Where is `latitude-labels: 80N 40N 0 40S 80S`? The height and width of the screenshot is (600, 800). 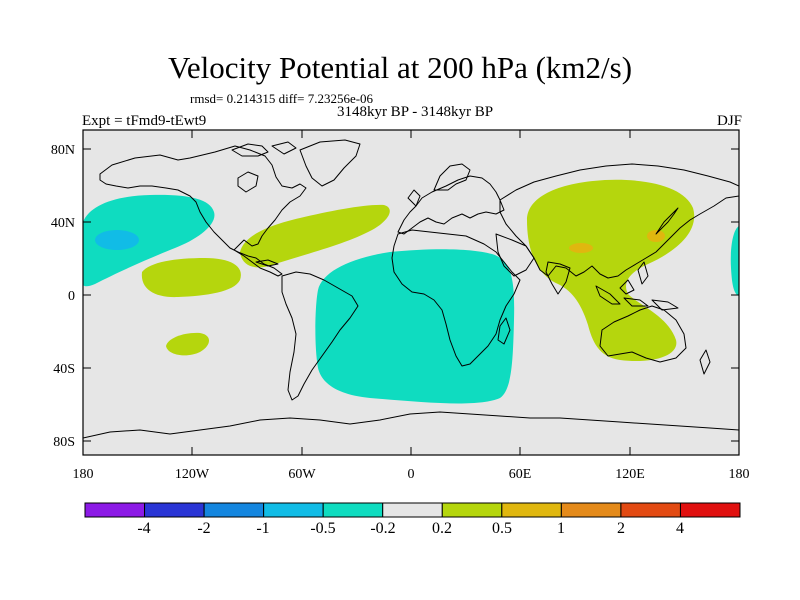
latitude-labels: 80N 40N 0 40S 80S is located at coordinates (63, 296).